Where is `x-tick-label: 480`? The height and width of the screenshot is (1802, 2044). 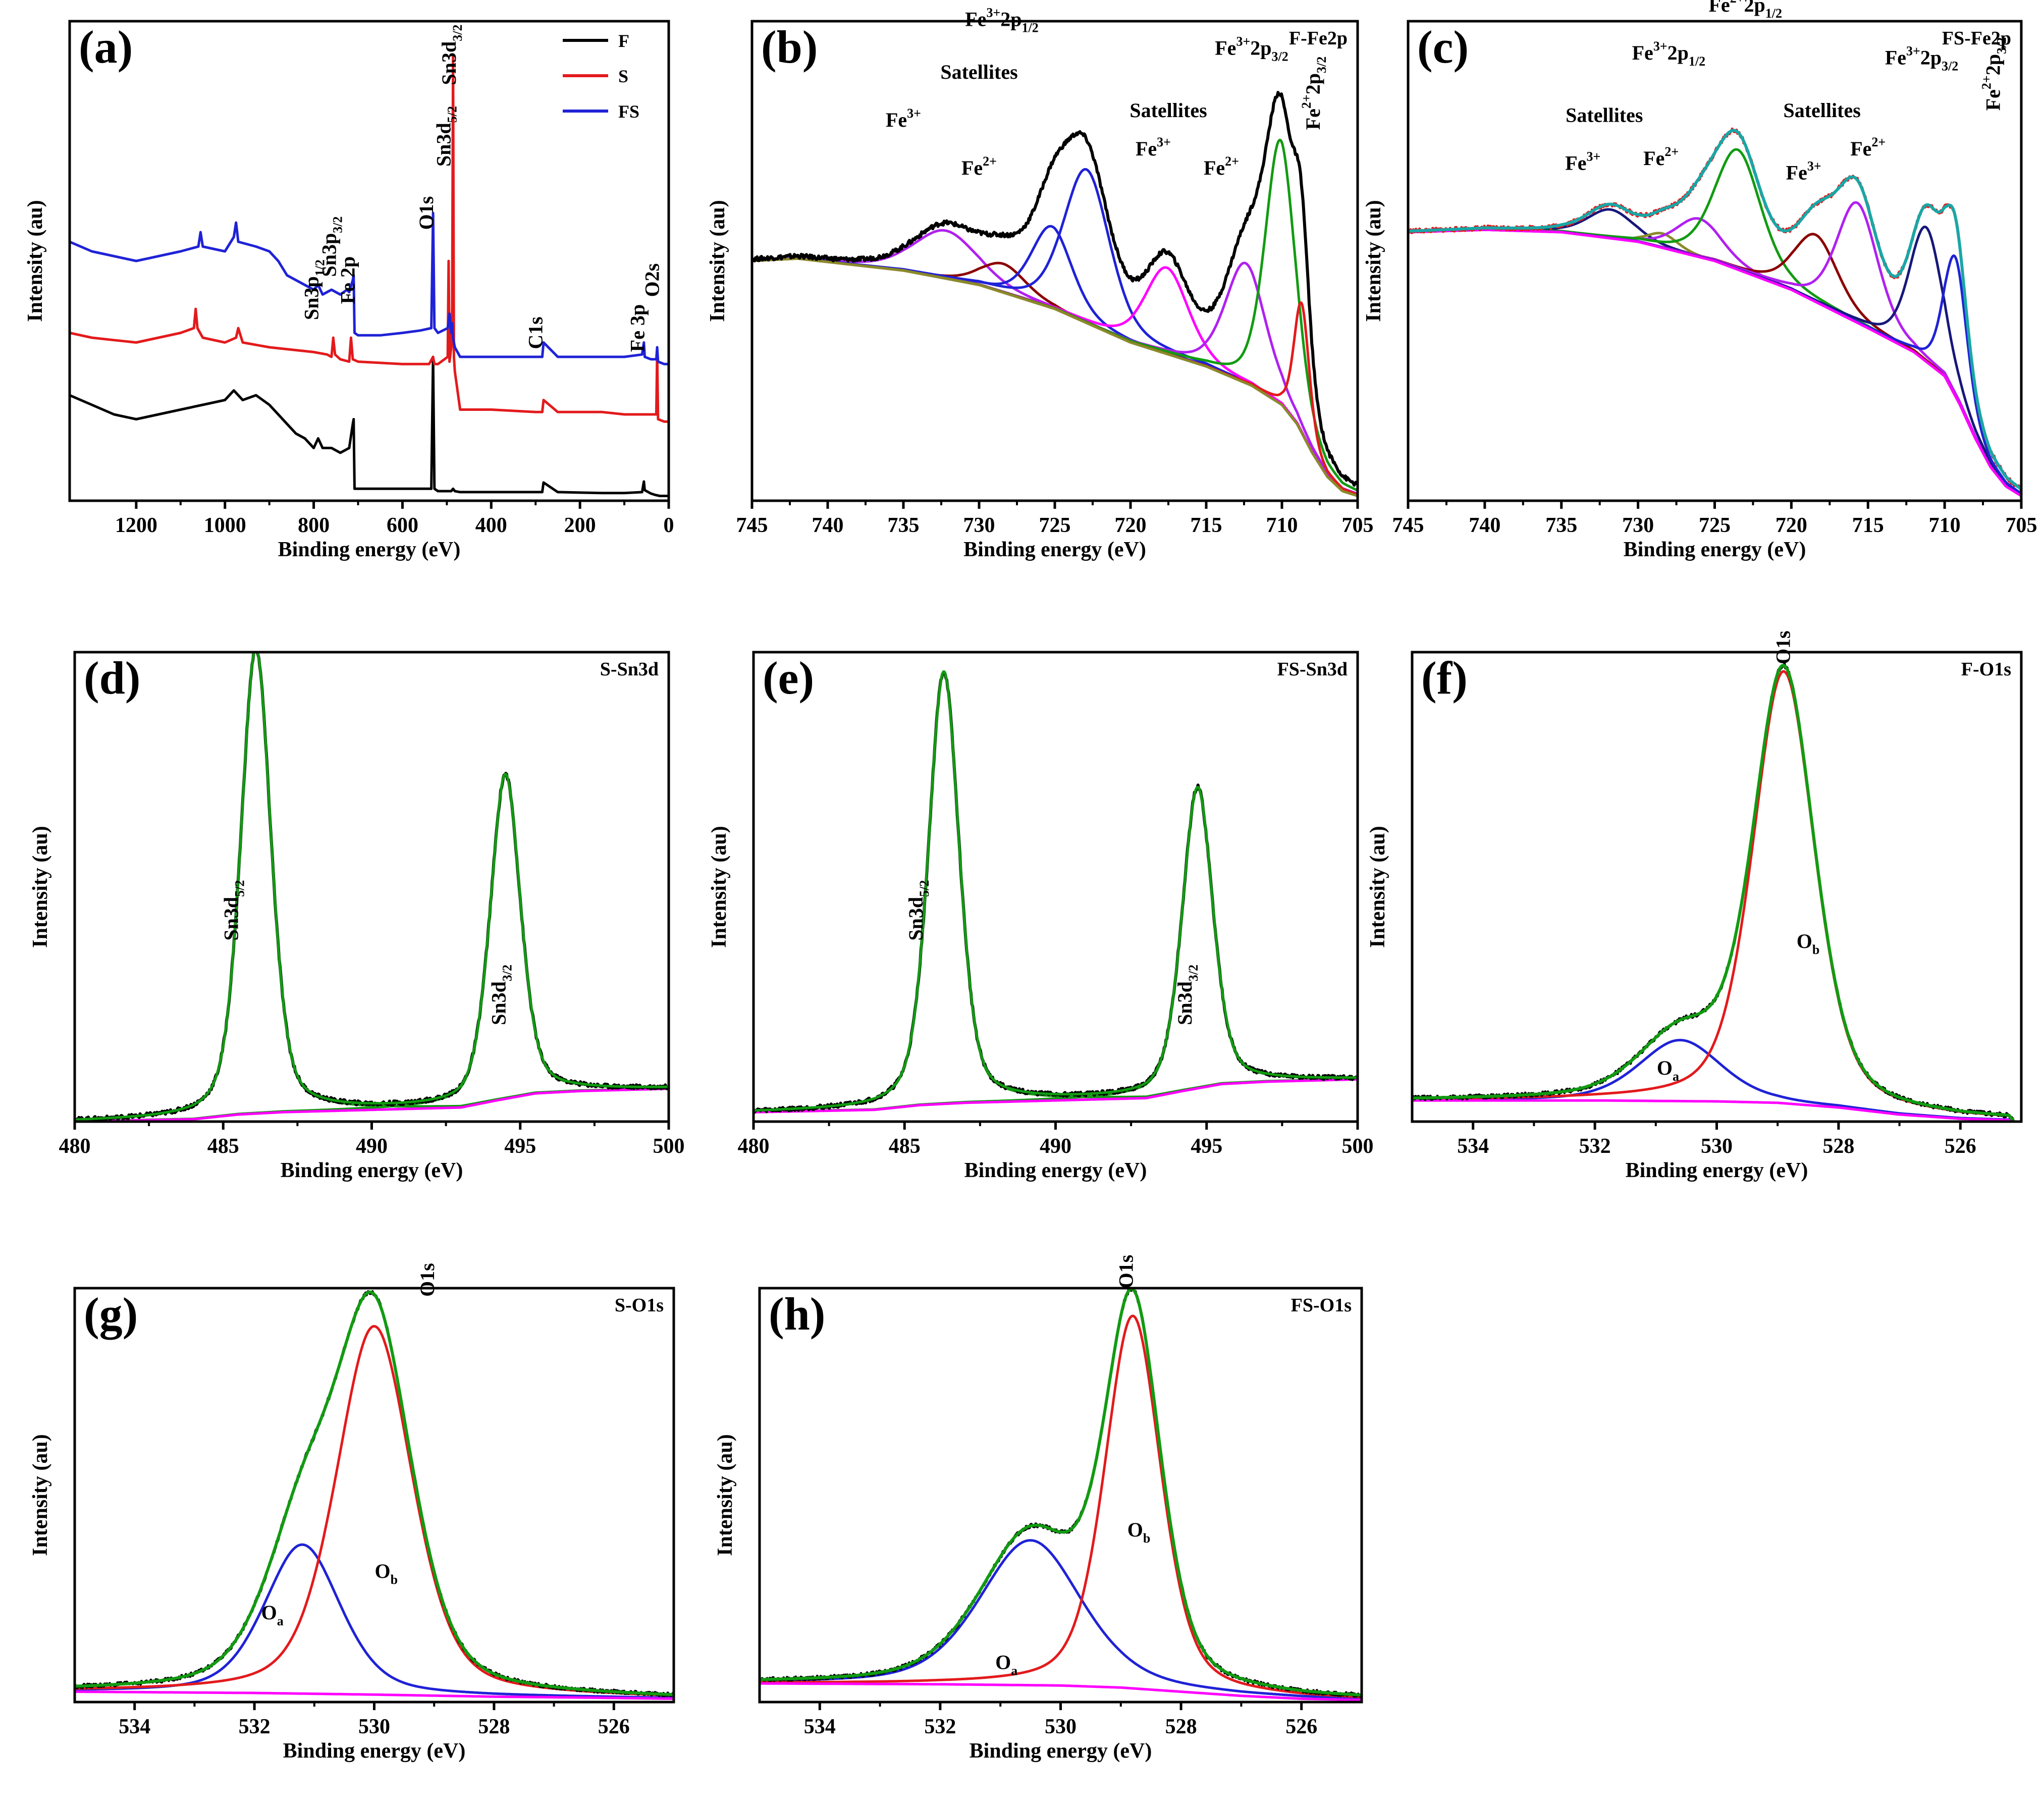
x-tick-label: 480 is located at coordinates (754, 1146).